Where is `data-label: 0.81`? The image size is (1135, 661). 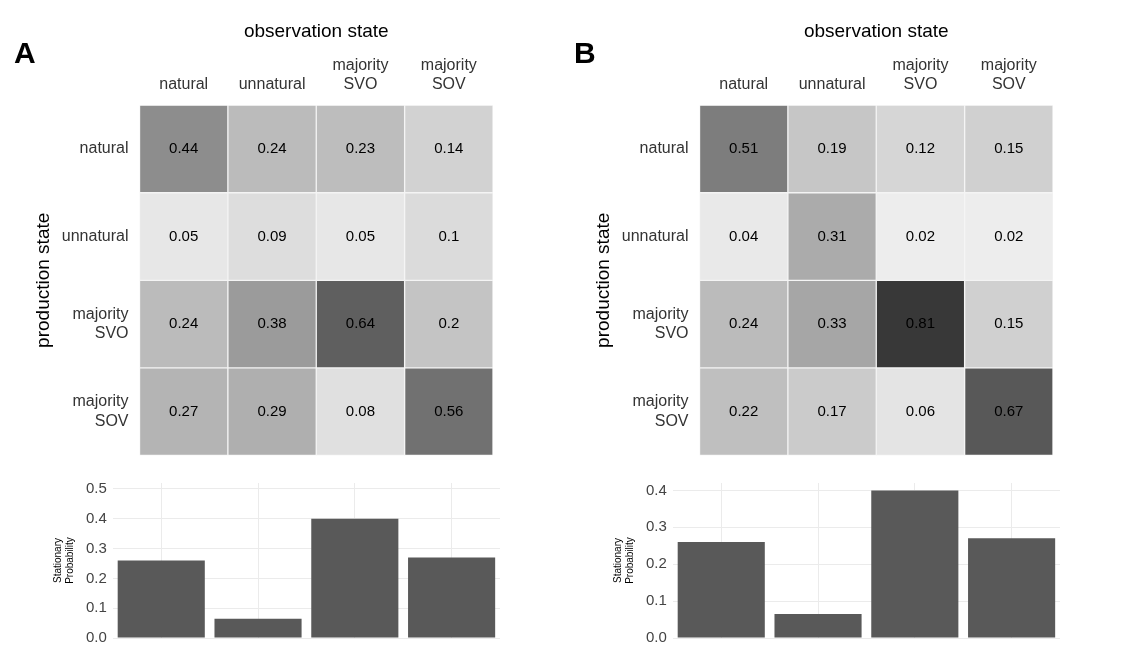
data-label: 0.81 is located at coordinates (920, 323).